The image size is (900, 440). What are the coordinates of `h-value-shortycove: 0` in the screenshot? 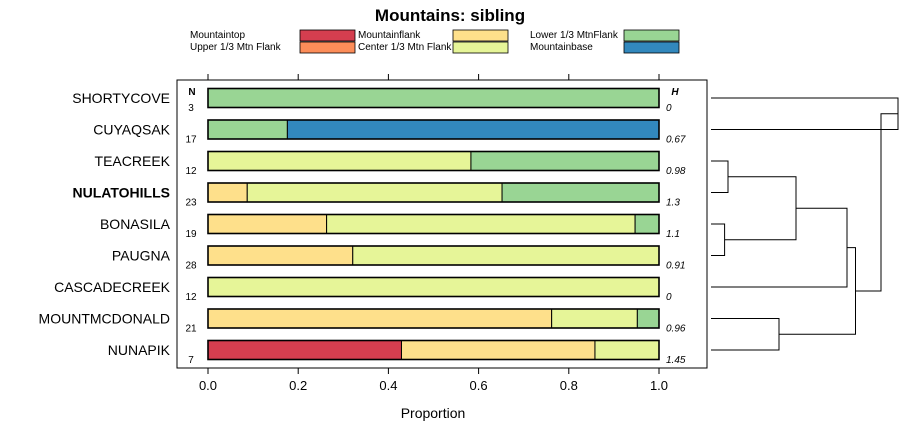 It's located at (669, 108).